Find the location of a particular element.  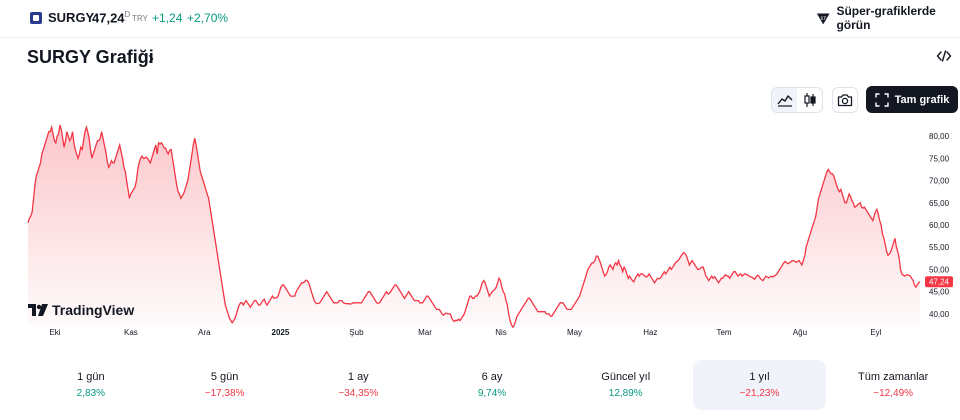

x-axis: Eki Kas Ara 2025 Şub Mar Nis May Haz Tem Ağu Eyl is located at coordinates (465, 332).